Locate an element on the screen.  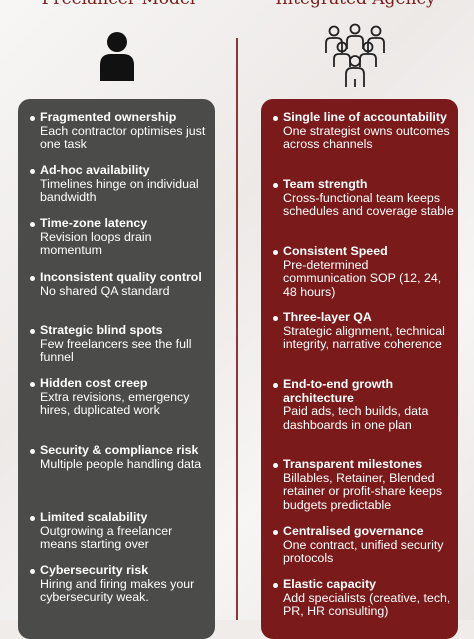
item-desc: Few freelancers see the full funnel is located at coordinates (116, 350).